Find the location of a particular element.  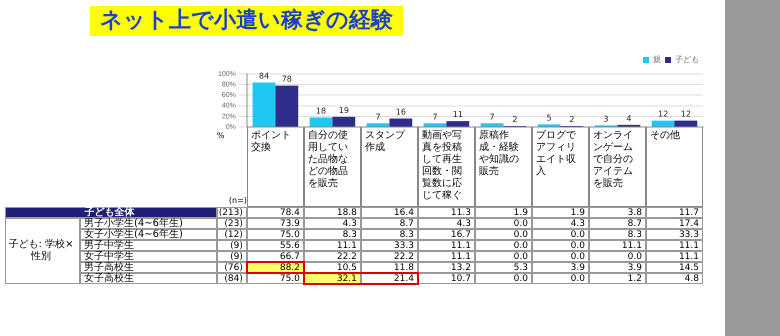

data-label: 16 is located at coordinates (401, 112).